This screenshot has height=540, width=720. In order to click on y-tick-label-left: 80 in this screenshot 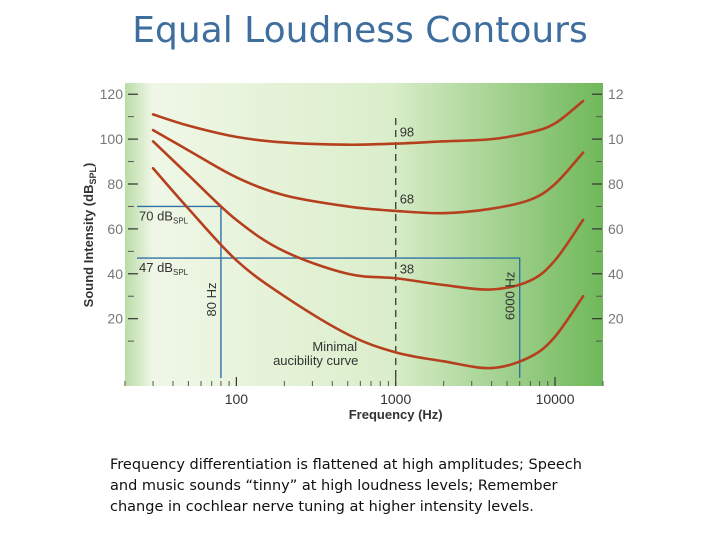, I will do `click(115, 184)`.